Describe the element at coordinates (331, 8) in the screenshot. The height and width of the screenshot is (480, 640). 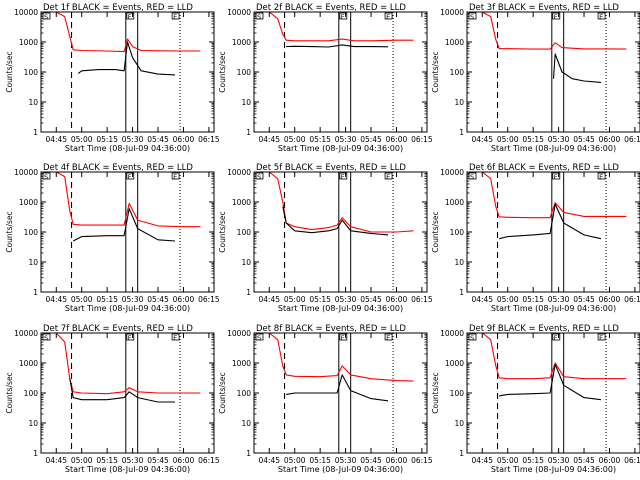
I see `chart-title: Det 2f BLACK = Events, RED = LLD` at that location.